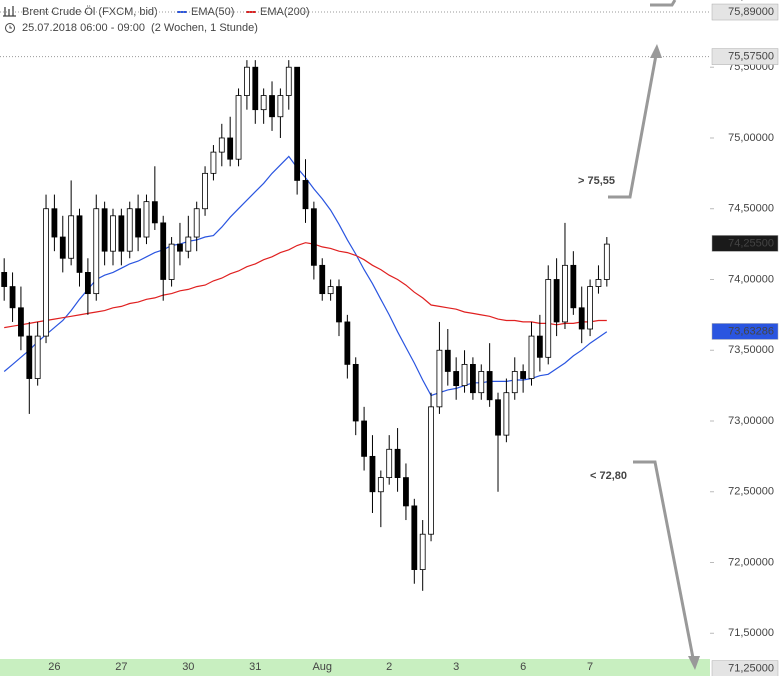 This screenshot has width=780, height=676. What do you see at coordinates (188, 667) in the screenshot?
I see `x-tick-label: 30` at bounding box center [188, 667].